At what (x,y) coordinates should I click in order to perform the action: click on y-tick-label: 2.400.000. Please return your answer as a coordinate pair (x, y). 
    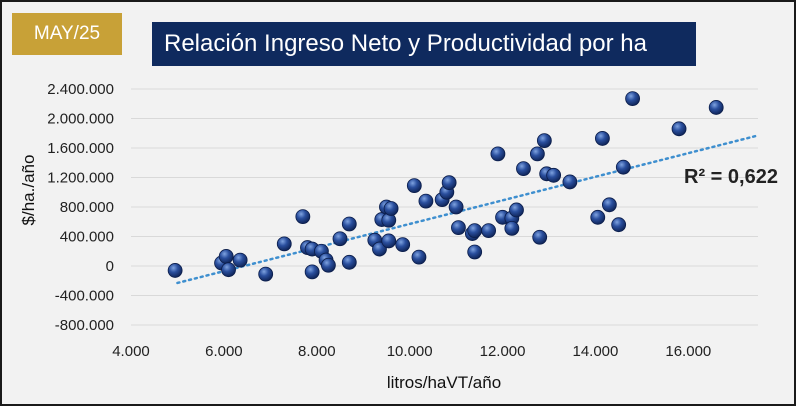
    Looking at the image, I should click on (80, 89).